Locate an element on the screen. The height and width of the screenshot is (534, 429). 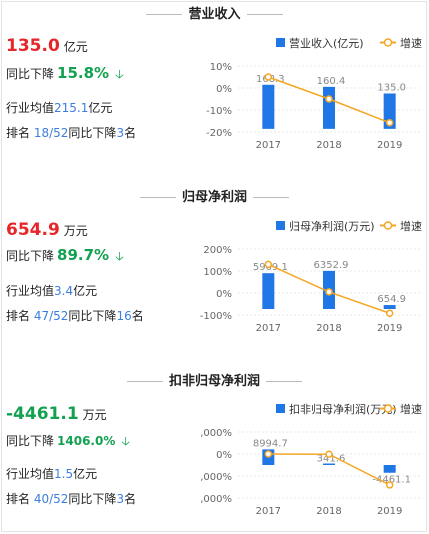
bar-value-label: 6352.9 is located at coordinates (331, 265).